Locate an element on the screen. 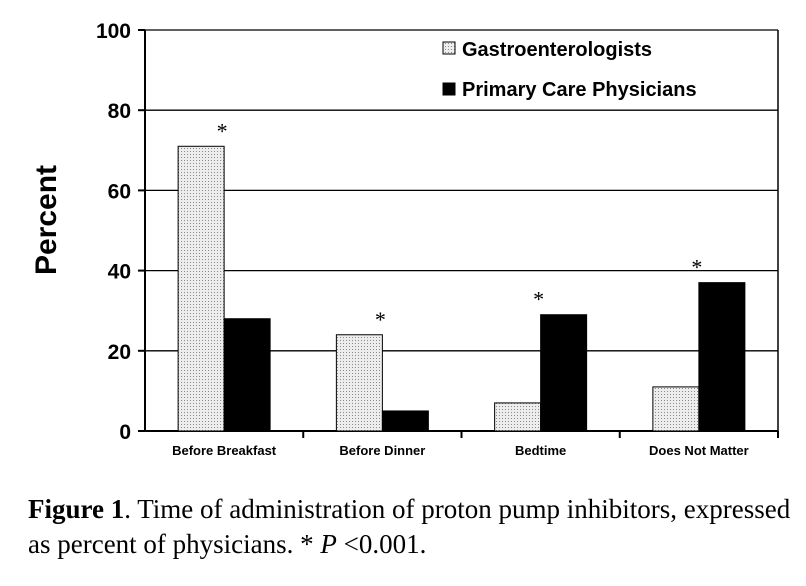  x-tick-label-0: Before Breakfast is located at coordinates (224, 450).